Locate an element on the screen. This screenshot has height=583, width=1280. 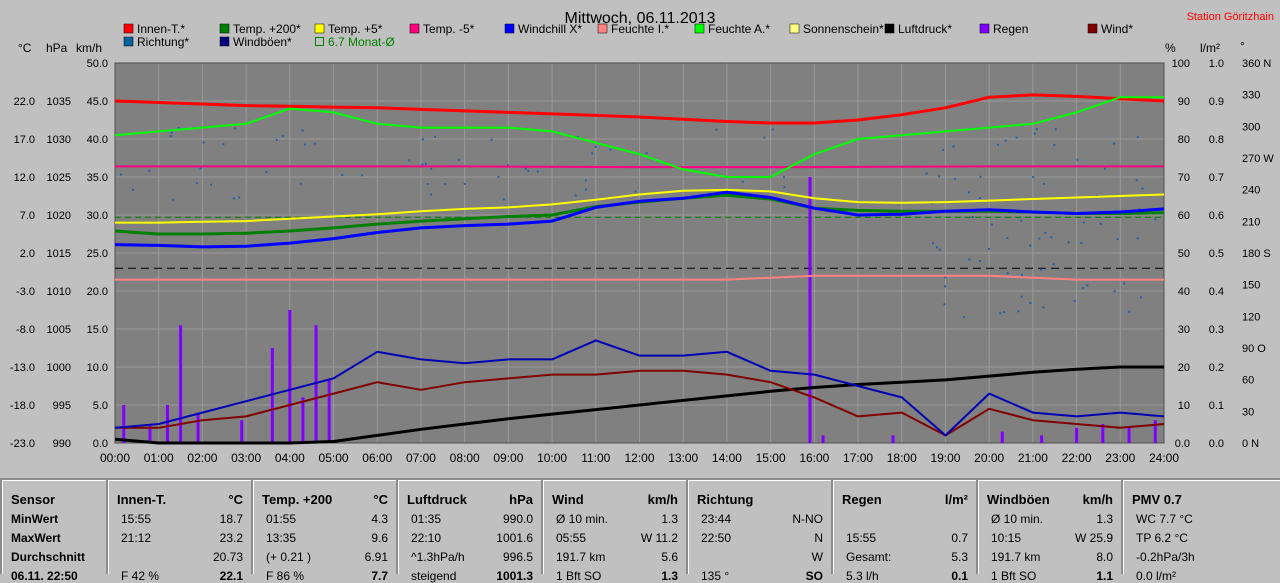
panel-cell-value: 23.2 is located at coordinates (231, 538).